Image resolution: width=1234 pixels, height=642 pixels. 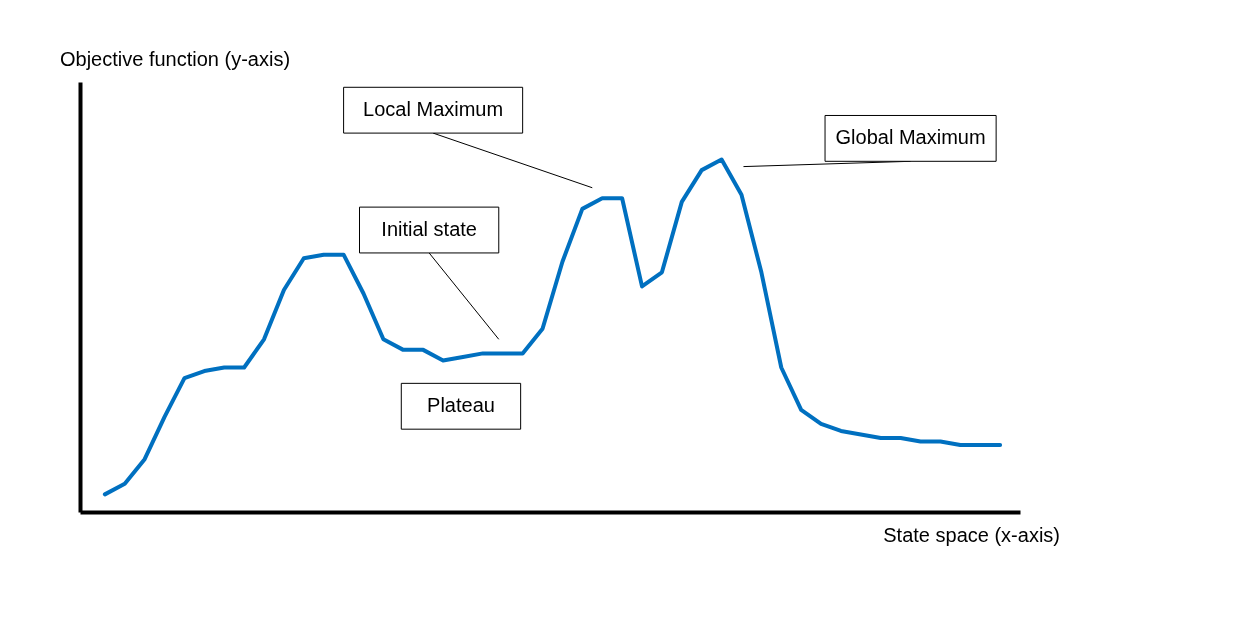 What do you see at coordinates (429, 229) in the screenshot?
I see `annotation: Initial state` at bounding box center [429, 229].